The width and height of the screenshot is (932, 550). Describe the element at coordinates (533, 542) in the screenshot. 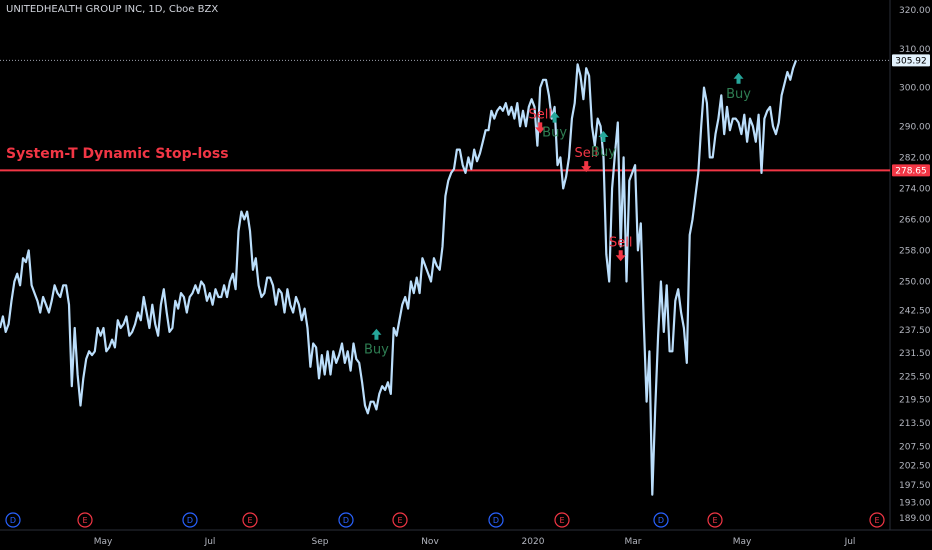

I see `x-tick-label: 2020` at that location.